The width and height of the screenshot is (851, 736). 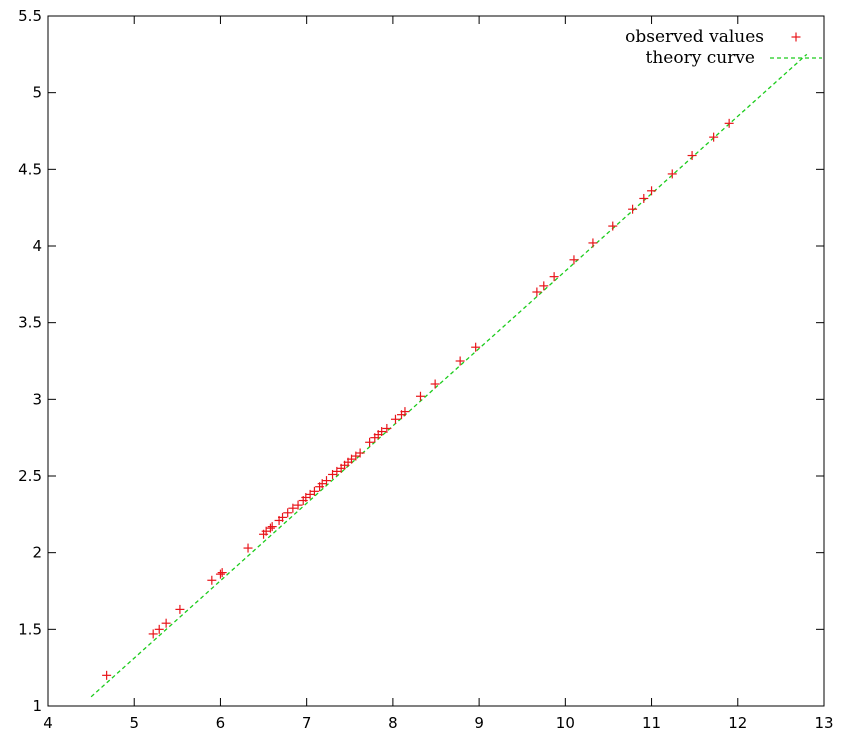 What do you see at coordinates (221, 723) in the screenshot?
I see `x-tick-label: 6` at bounding box center [221, 723].